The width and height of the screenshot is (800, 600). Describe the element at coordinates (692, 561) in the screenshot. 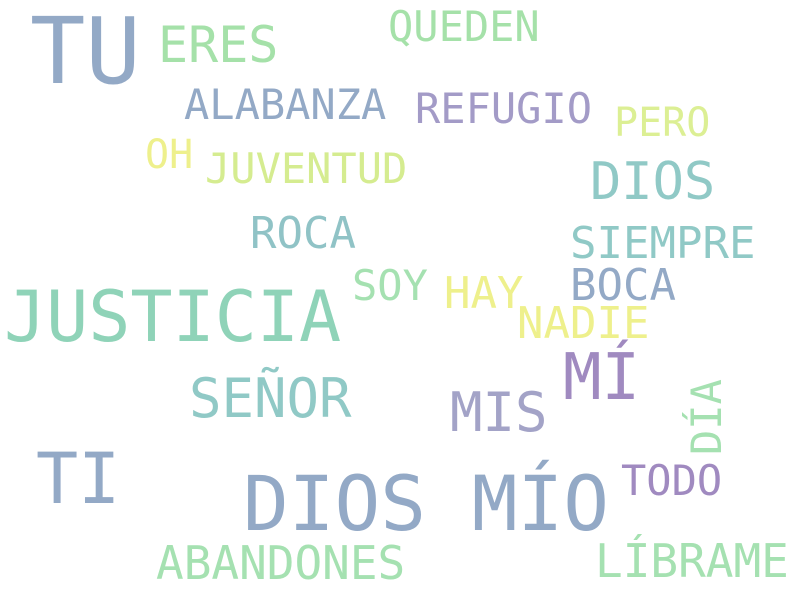

I see `word-librame: LÍBRAME` at that location.